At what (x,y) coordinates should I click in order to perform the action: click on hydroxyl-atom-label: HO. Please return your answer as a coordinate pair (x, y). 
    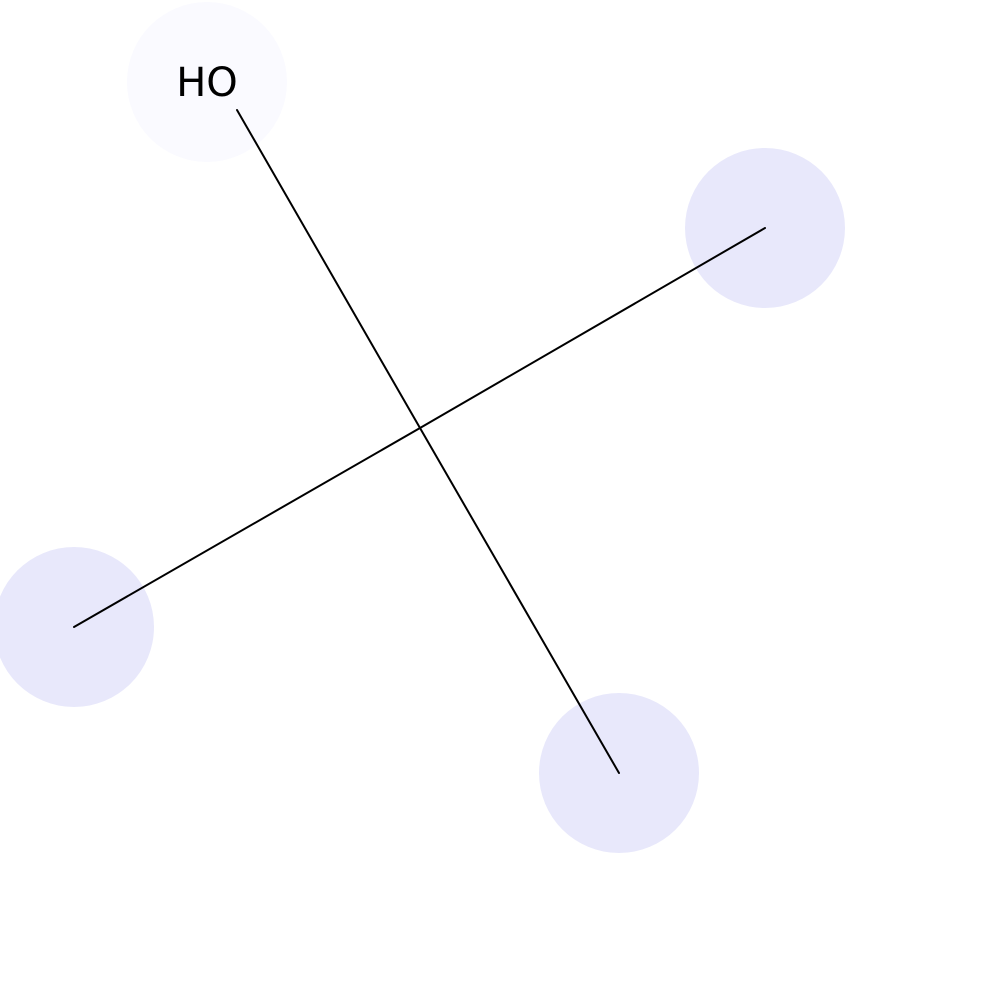
    Looking at the image, I should click on (207, 83).